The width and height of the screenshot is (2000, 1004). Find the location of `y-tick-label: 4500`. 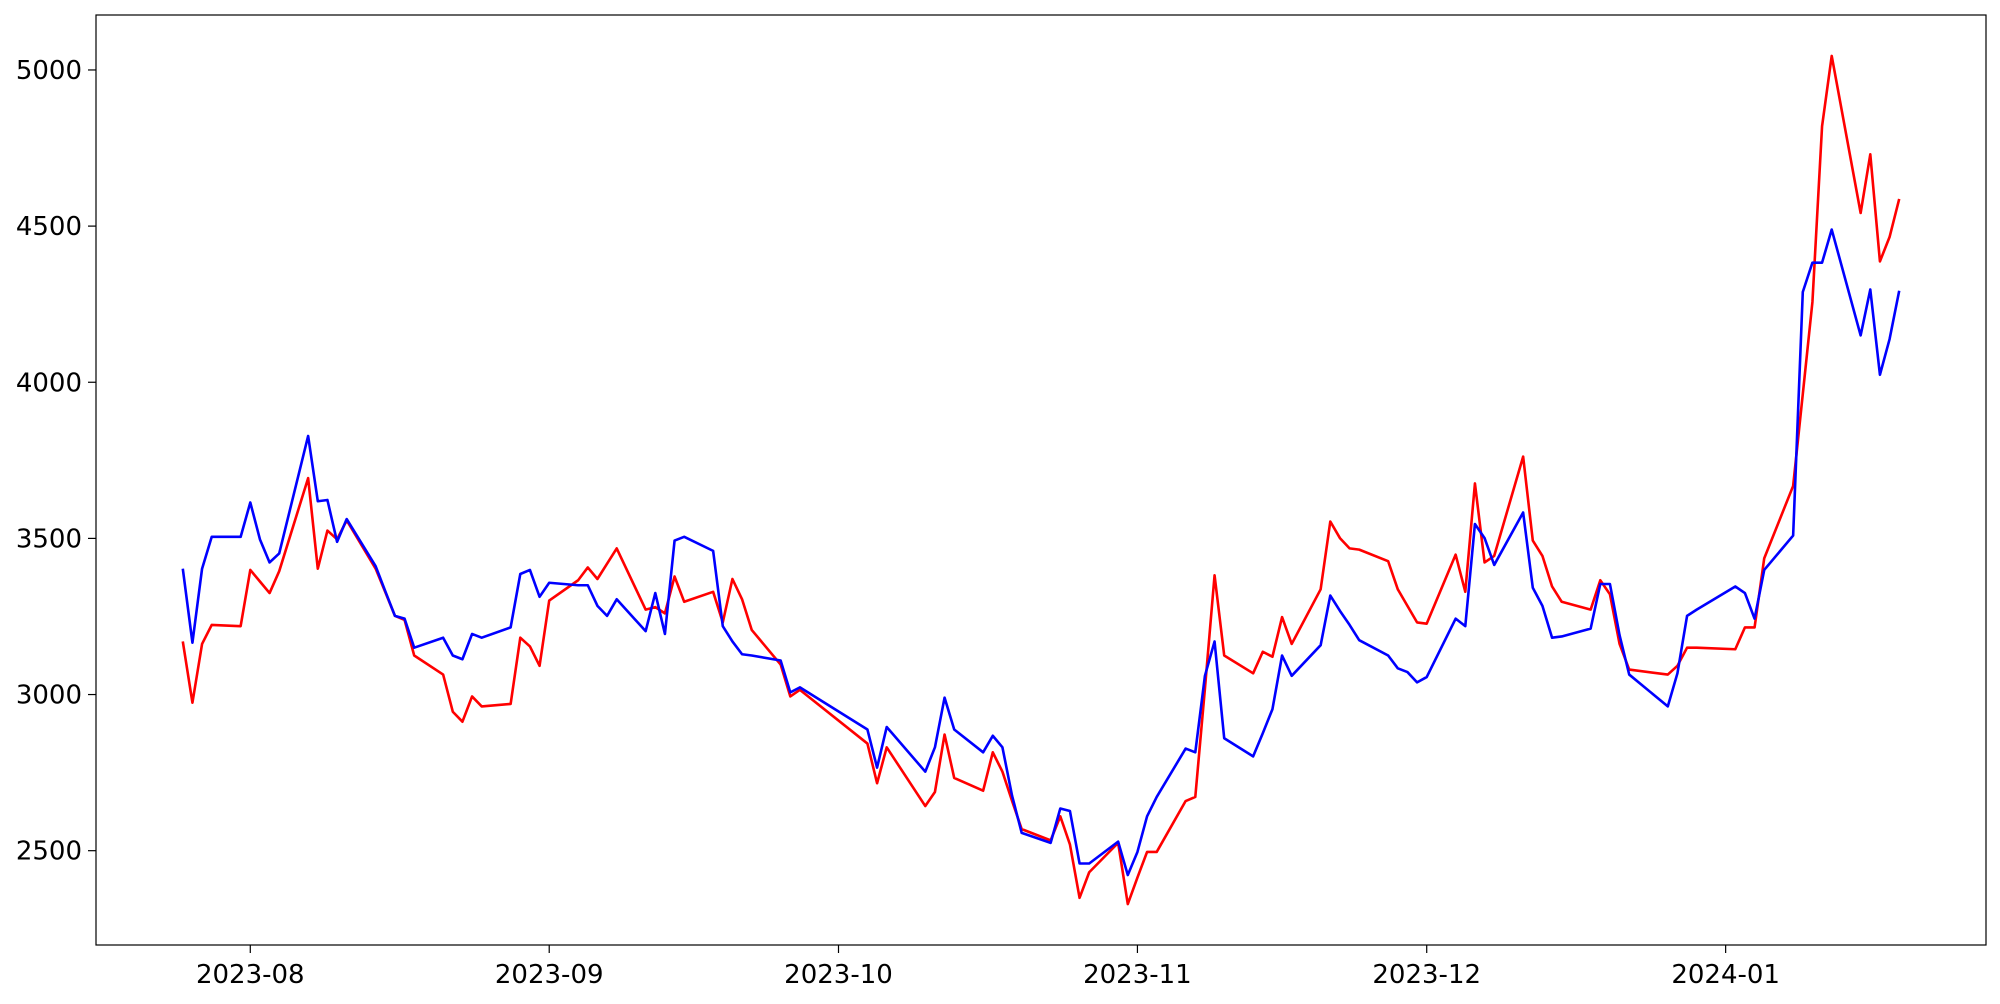

y-tick-label: 4500 is located at coordinates (49, 227).